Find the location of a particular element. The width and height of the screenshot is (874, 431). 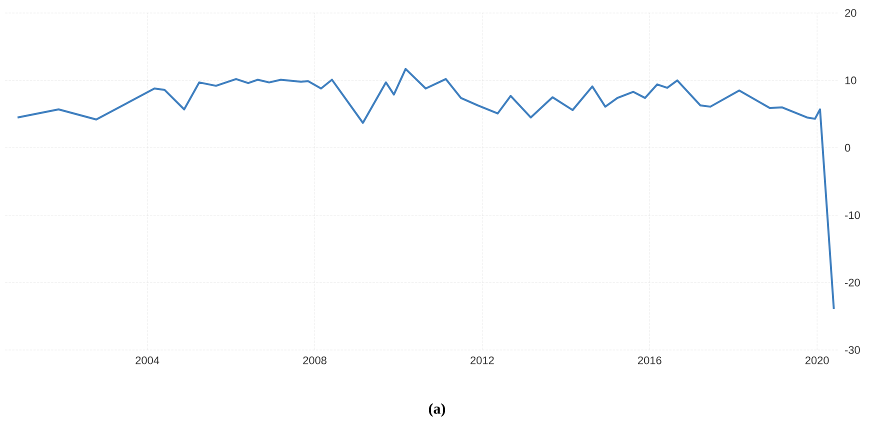

y-tick-label: -10 is located at coordinates (852, 215).